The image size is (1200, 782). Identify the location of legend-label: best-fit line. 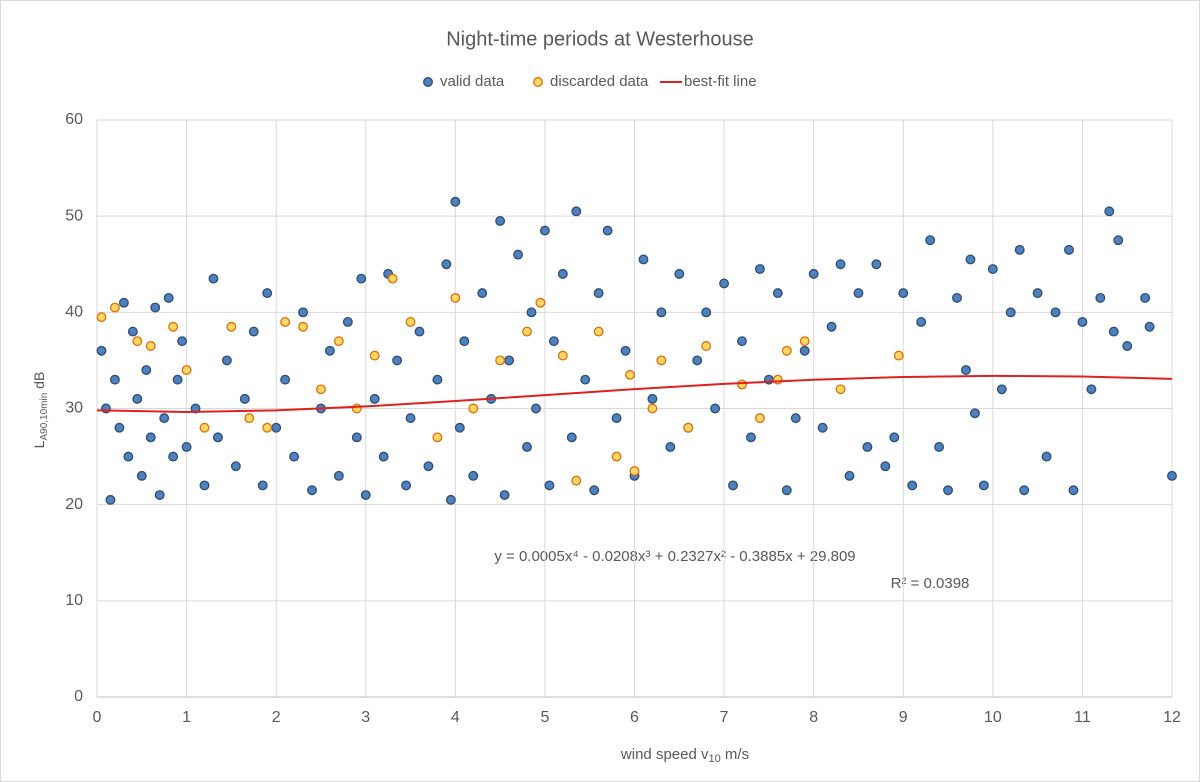
(720, 81).